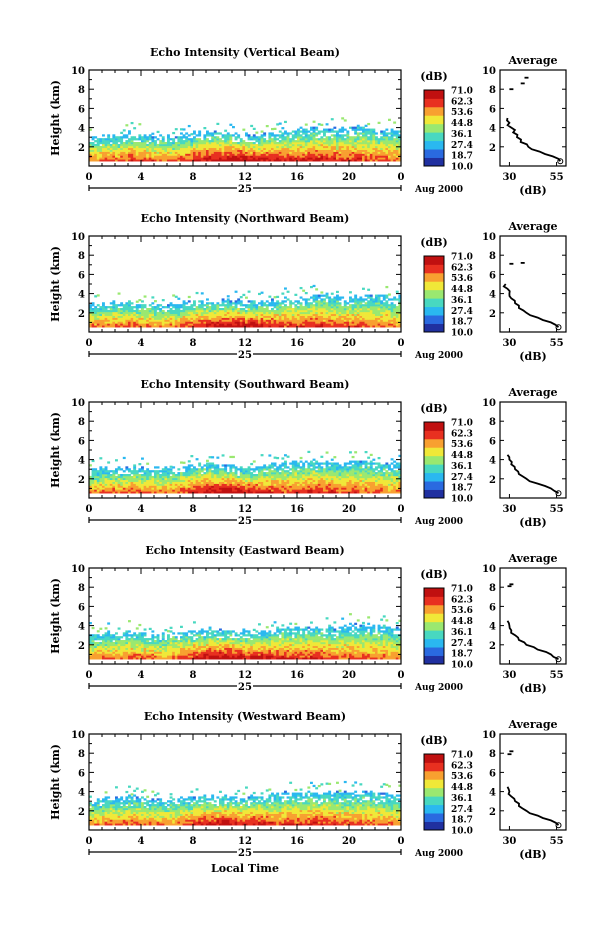 The width and height of the screenshot is (616, 933). I want to click on date-label: Aug 2000, so click(438, 190).